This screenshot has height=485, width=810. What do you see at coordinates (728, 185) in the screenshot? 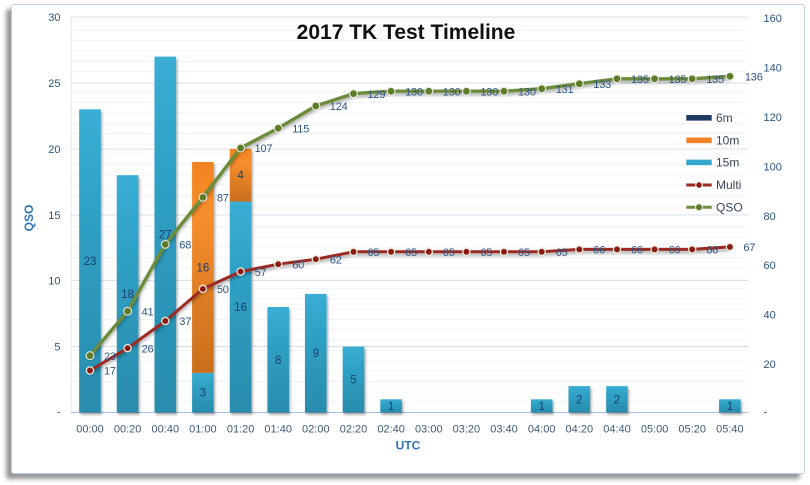
I see `svg-text: Multi` at bounding box center [728, 185].